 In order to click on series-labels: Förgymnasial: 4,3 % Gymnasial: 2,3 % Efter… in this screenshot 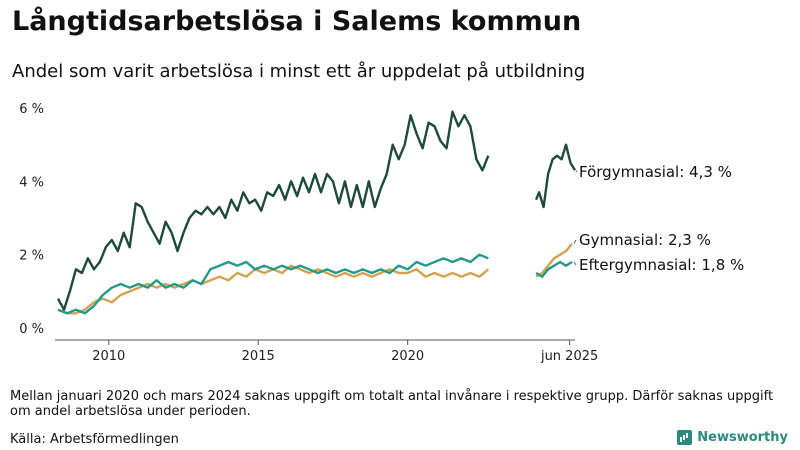, I will do `click(658, 218)`.